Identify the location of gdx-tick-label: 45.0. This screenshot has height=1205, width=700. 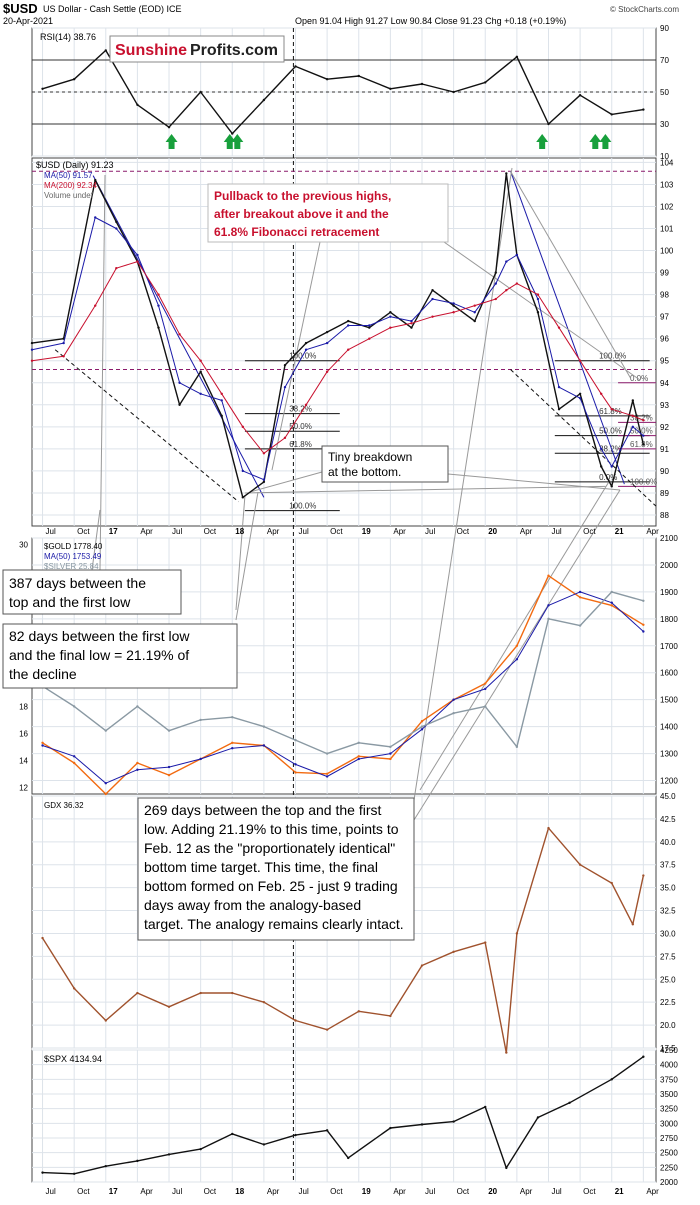
(668, 796).